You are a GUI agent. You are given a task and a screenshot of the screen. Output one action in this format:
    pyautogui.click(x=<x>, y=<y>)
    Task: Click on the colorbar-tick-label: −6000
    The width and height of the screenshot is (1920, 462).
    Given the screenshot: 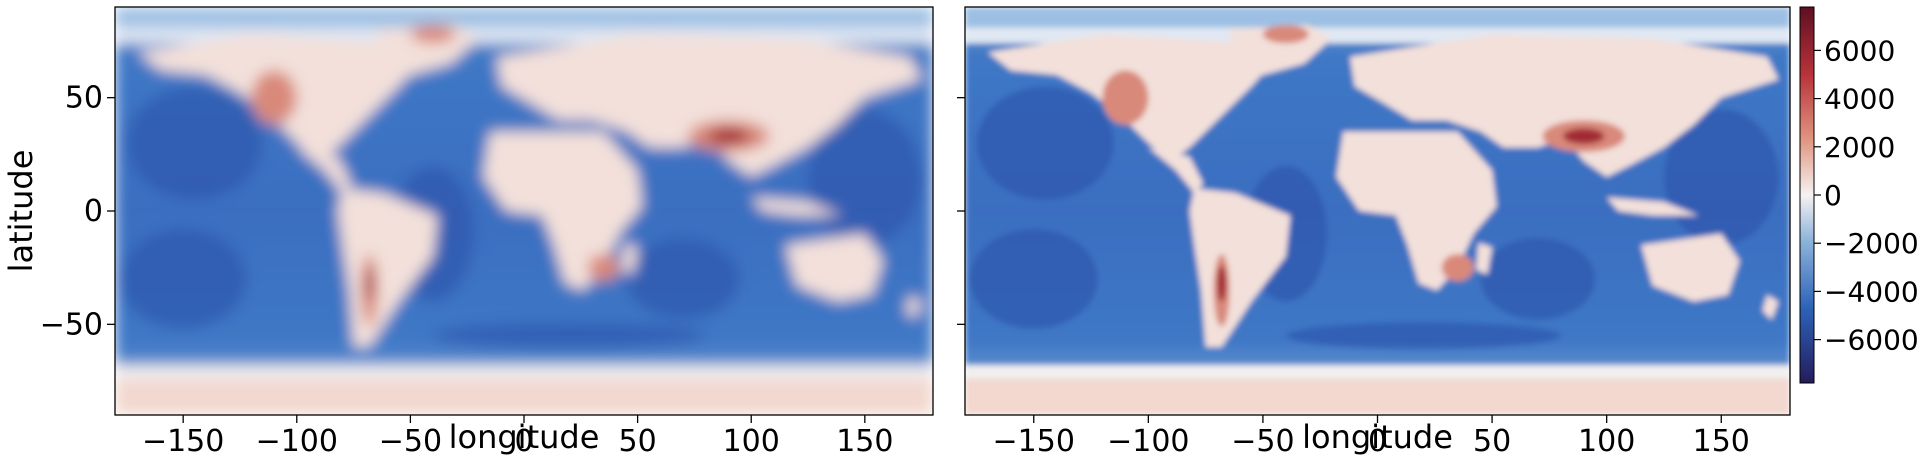 What is the action you would take?
    pyautogui.click(x=1871, y=340)
    